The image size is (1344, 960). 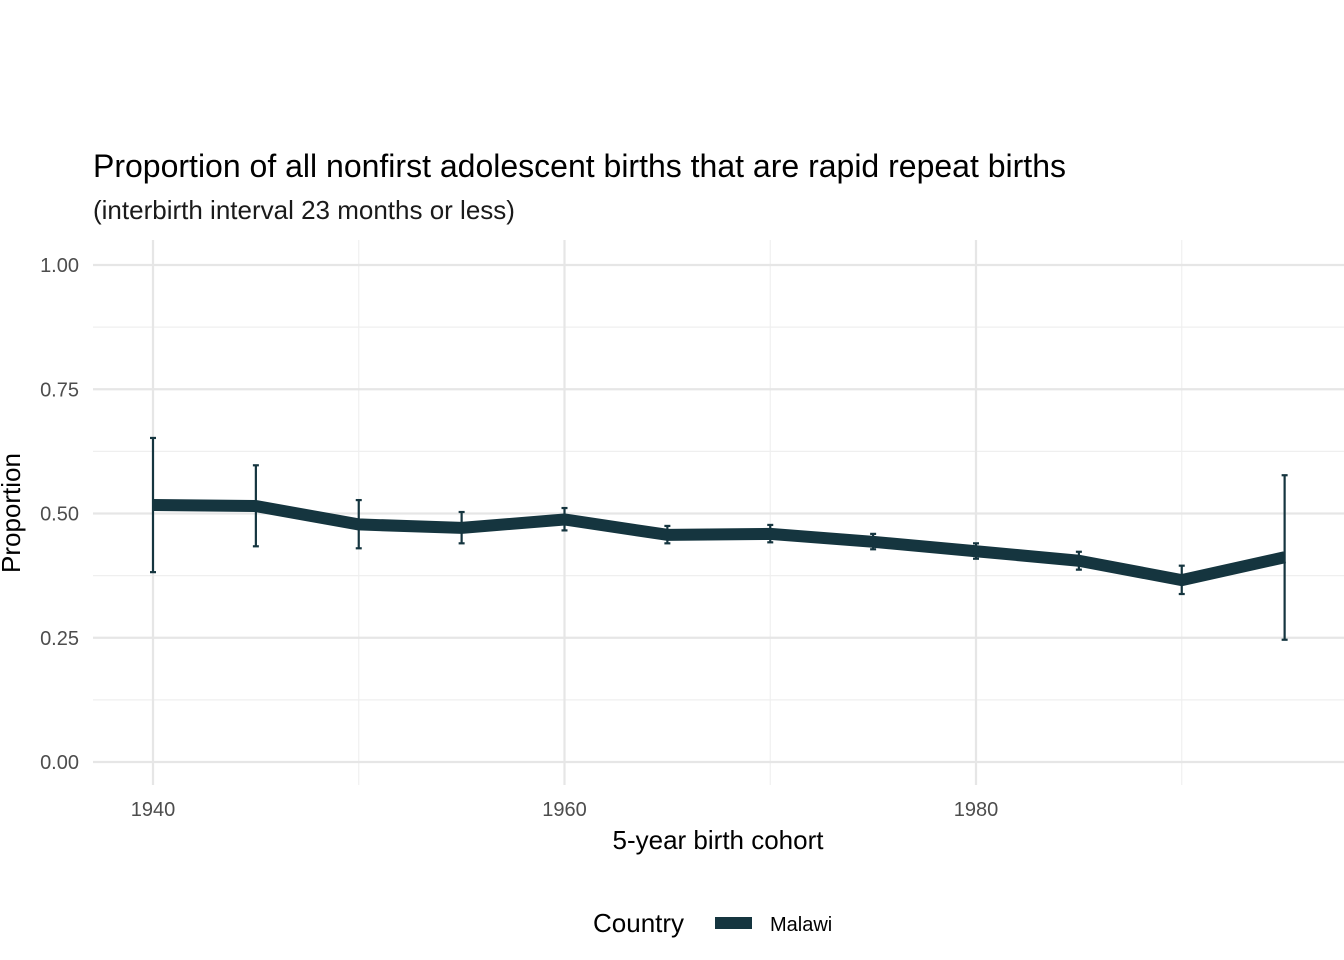 I want to click on x-axis-title: 5-year birth cohort, so click(x=719, y=840).